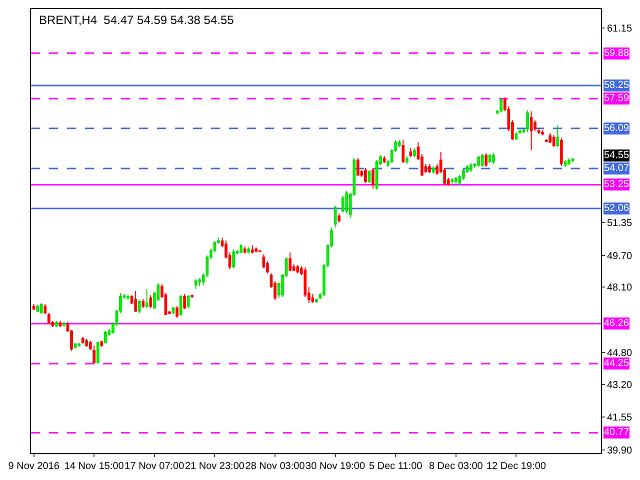 Image resolution: width=640 pixels, height=480 pixels. What do you see at coordinates (619, 28) in the screenshot?
I see `y-tick-label: 61.15` at bounding box center [619, 28].